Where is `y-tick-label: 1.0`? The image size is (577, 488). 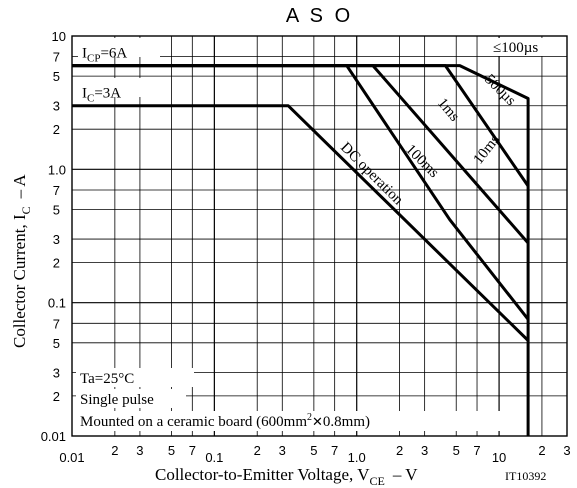
y-tick-label: 1.0 is located at coordinates (57, 169).